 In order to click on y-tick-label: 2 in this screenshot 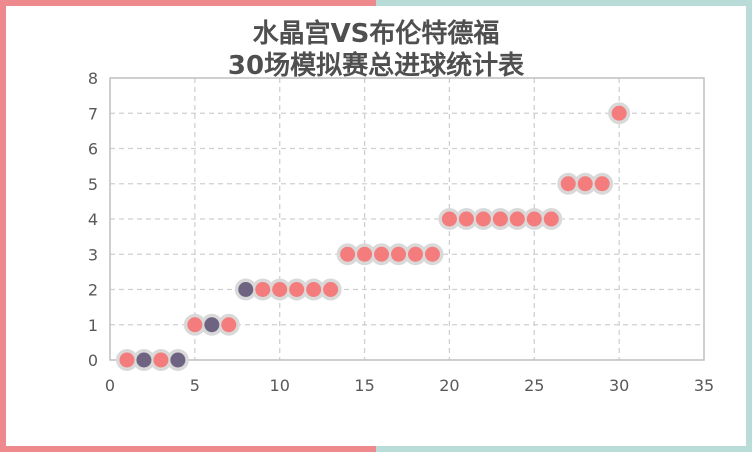, I will do `click(93, 290)`.